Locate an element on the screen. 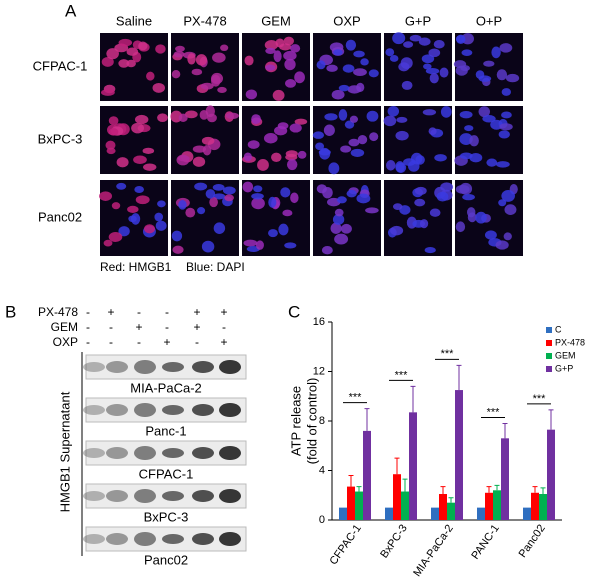 Image resolution: width=600 pixels, height=584 pixels. column-header: OXP is located at coordinates (346, 20).